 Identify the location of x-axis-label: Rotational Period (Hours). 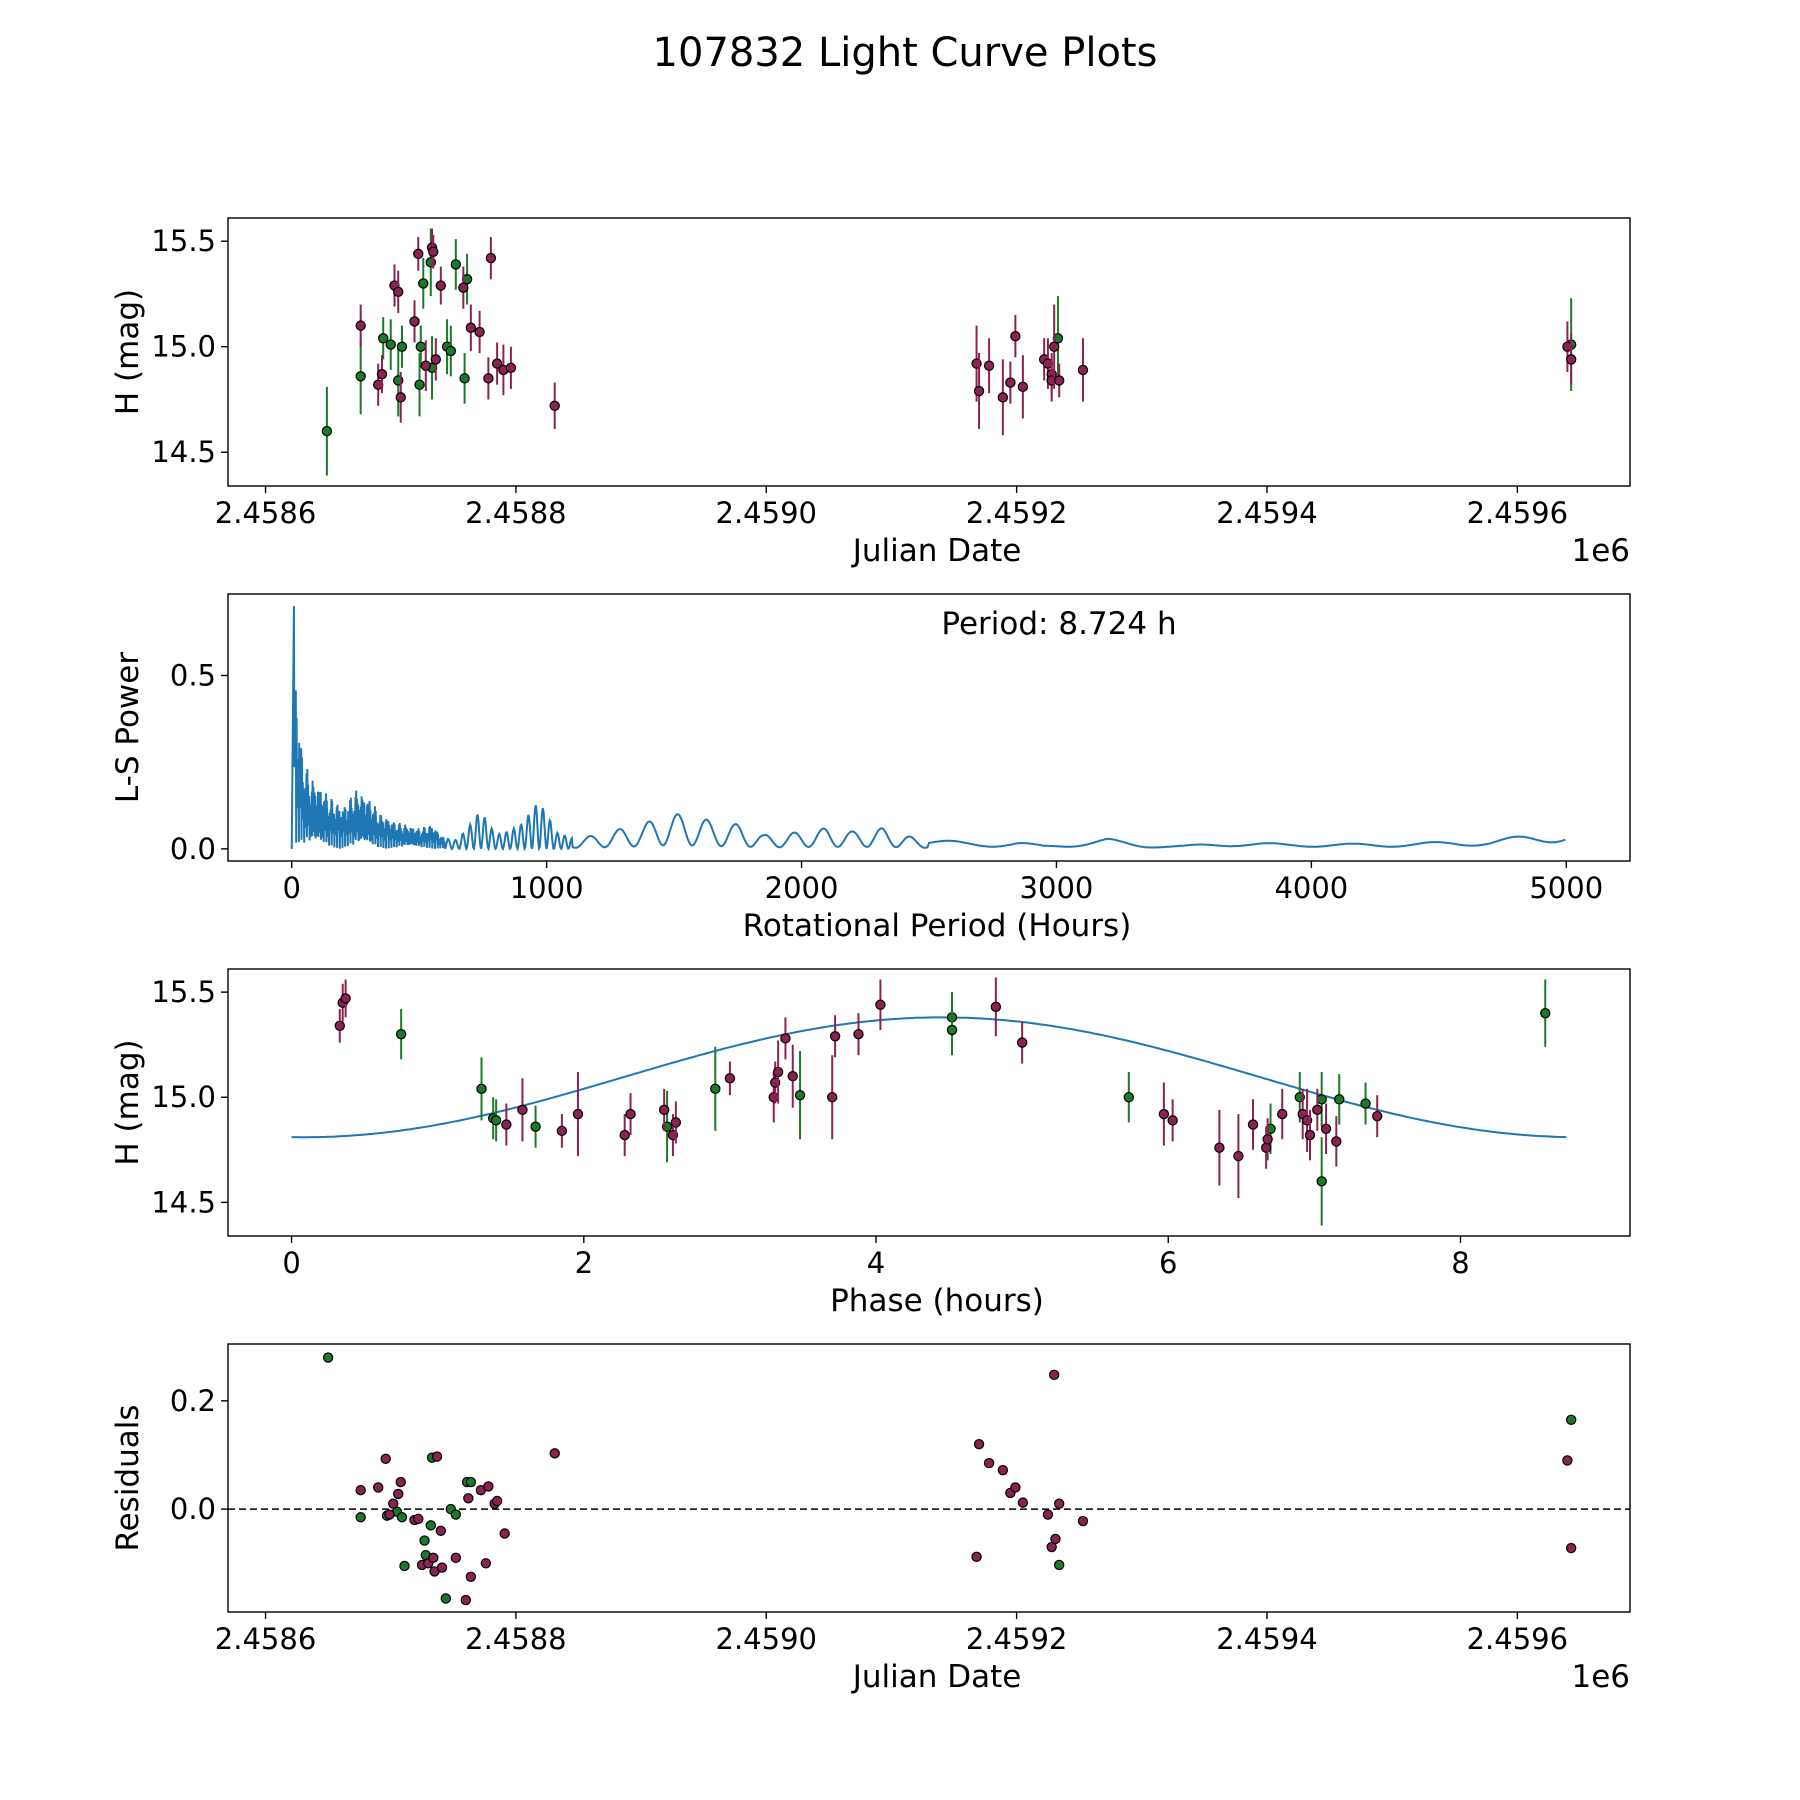
(937, 926).